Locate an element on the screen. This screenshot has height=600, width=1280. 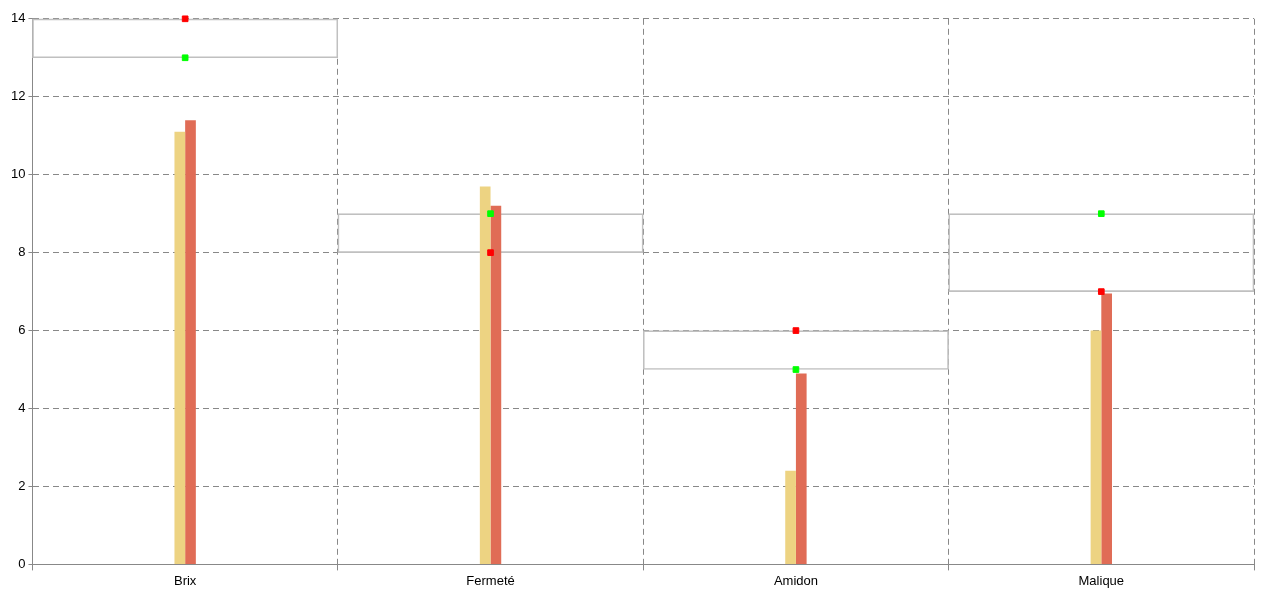
y-tick-label: 6 is located at coordinates (22, 330).